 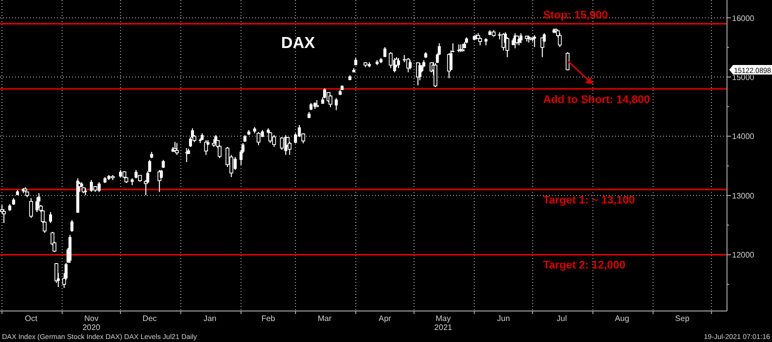 What do you see at coordinates (385, 318) in the screenshot?
I see `x-tick-label: Apr` at bounding box center [385, 318].